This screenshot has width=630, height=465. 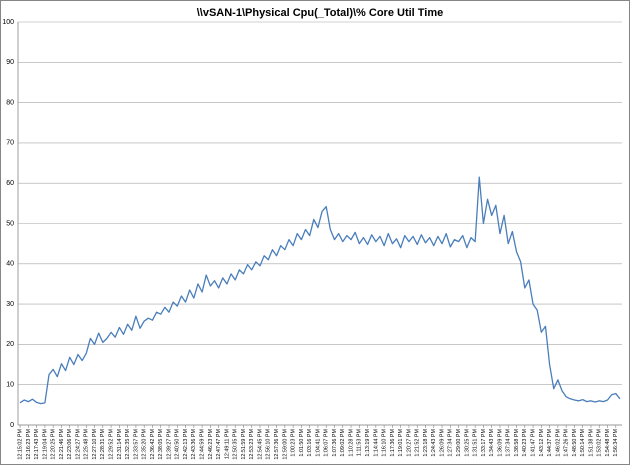 What do you see at coordinates (10, 385) in the screenshot?
I see `y-tick-label: 10` at bounding box center [10, 385].